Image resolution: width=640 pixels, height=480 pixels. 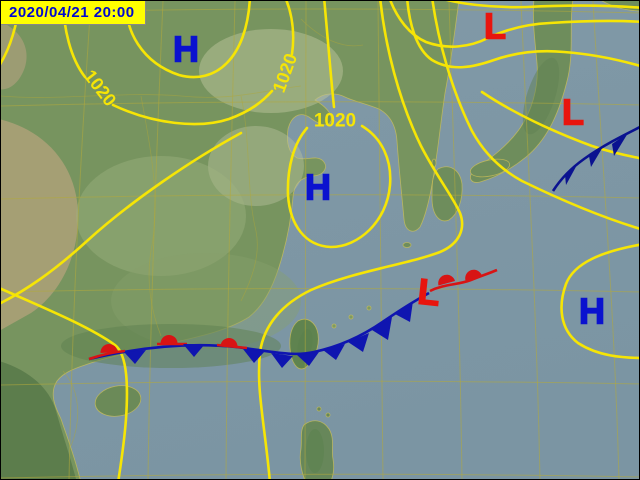 I want to click on timestamp-text: 2020/04/21 20:00, so click(x=72, y=12).